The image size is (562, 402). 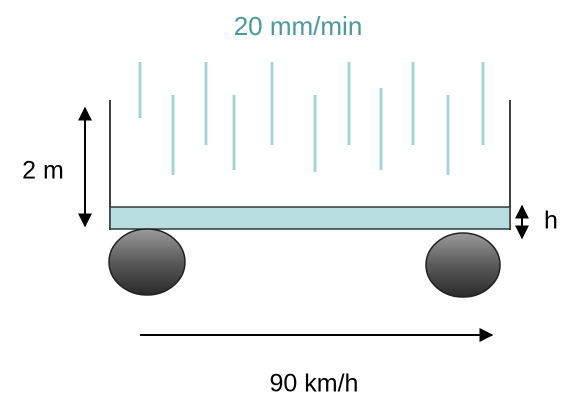 I want to click on height-label: 2 m, so click(x=43, y=171).